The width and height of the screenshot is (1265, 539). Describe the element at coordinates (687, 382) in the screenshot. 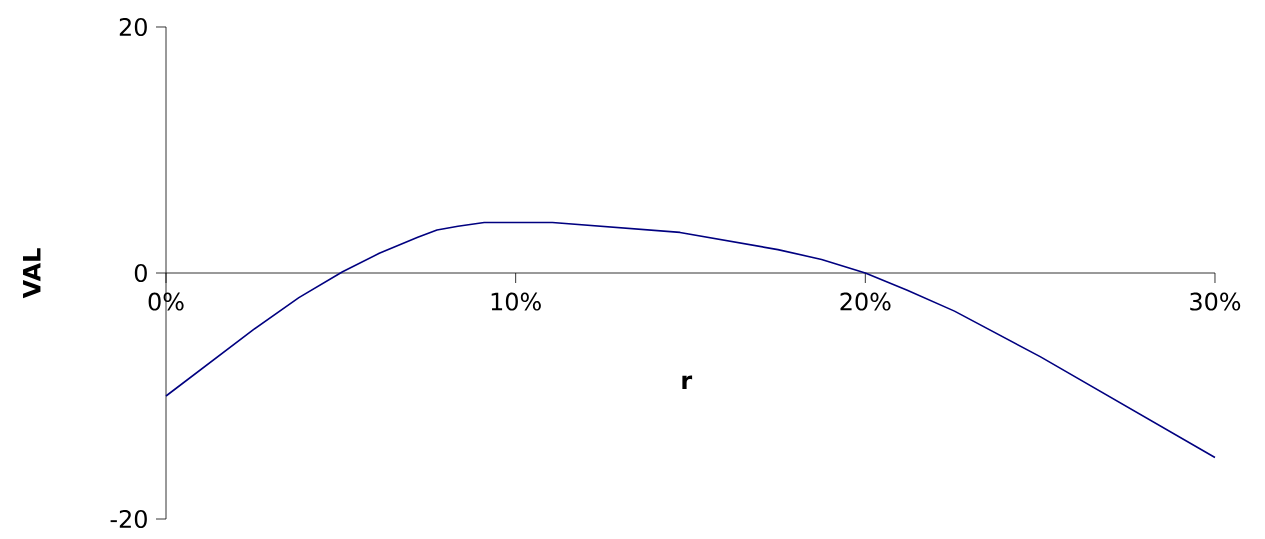

I see `x-axis-title: r` at that location.